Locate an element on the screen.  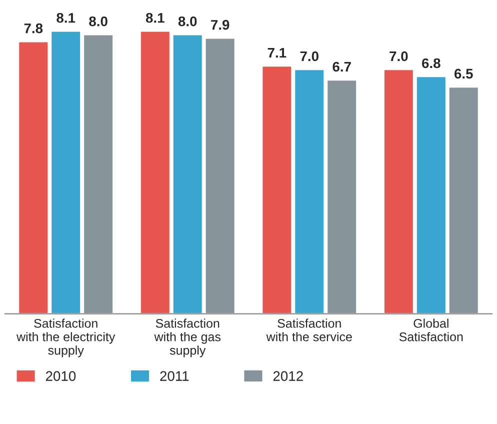
x-tick-label: Satisfaction with the gas supply is located at coordinates (187, 338).